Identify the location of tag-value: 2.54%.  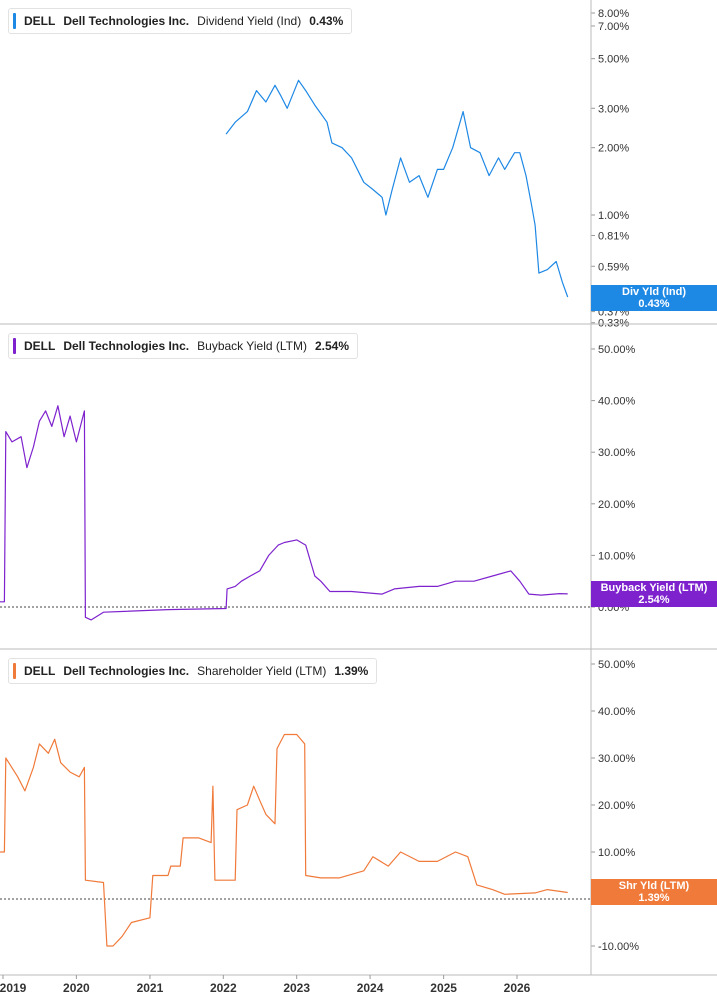
(654, 600).